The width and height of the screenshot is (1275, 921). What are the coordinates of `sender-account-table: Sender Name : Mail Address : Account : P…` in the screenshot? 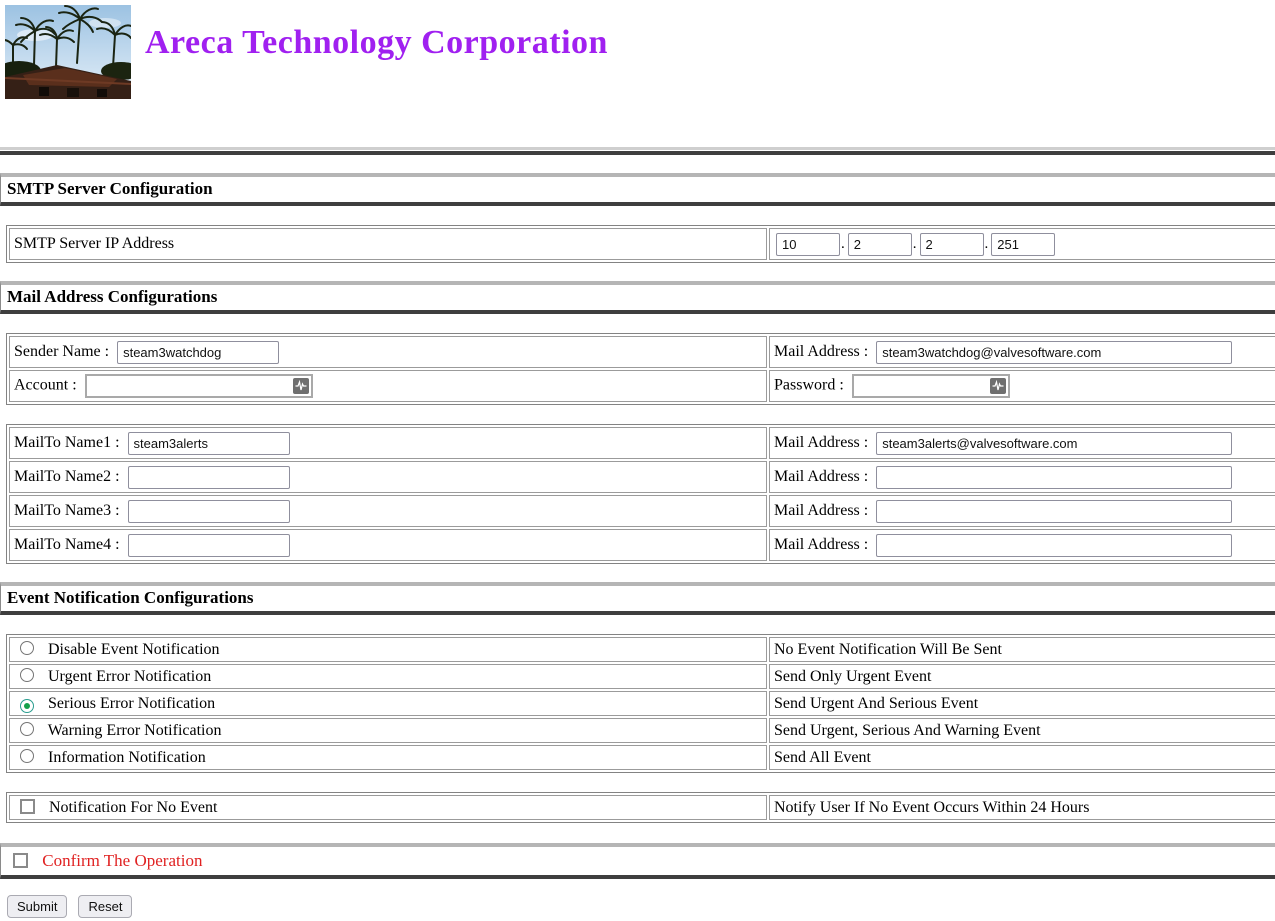 It's located at (640, 369).